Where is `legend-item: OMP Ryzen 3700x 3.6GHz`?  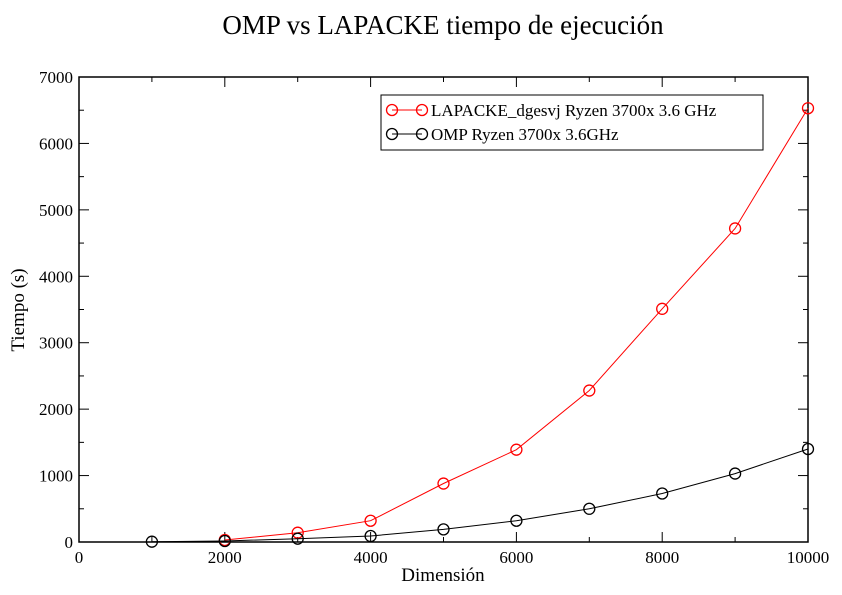 legend-item: OMP Ryzen 3700x 3.6GHz is located at coordinates (502, 134).